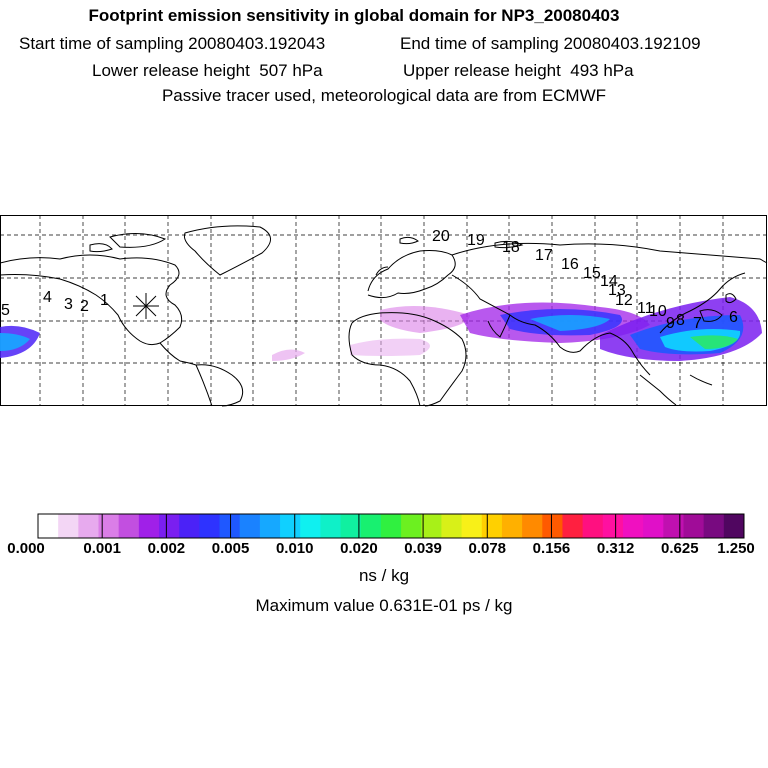  I want to click on colorbar-tick-label: 0.010, so click(294, 548).